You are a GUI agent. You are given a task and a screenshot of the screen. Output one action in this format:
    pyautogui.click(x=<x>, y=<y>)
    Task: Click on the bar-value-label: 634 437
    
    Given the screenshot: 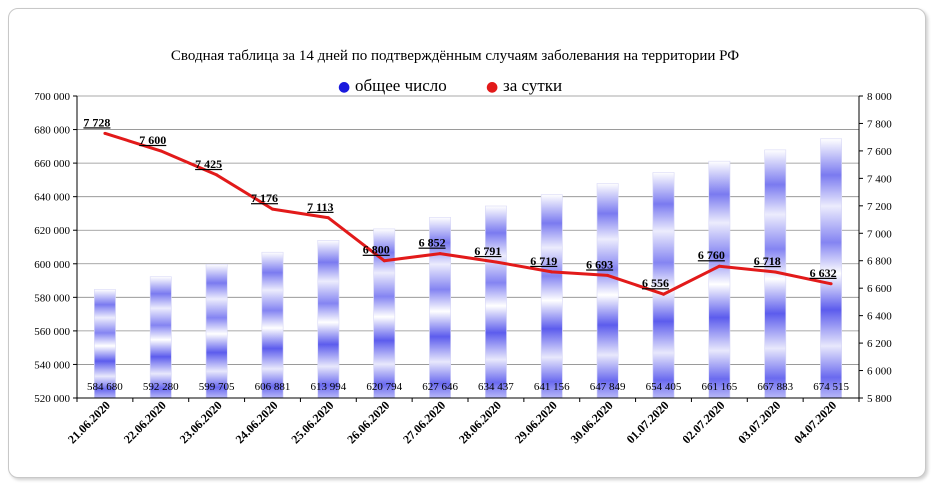 What is the action you would take?
    pyautogui.click(x=496, y=387)
    